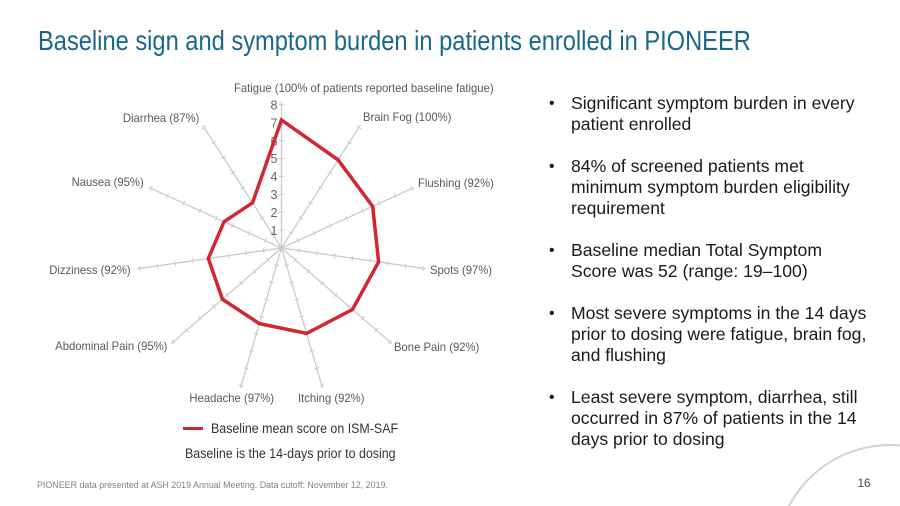  What do you see at coordinates (273, 213) in the screenshot?
I see `svg-text: 2` at bounding box center [273, 213].